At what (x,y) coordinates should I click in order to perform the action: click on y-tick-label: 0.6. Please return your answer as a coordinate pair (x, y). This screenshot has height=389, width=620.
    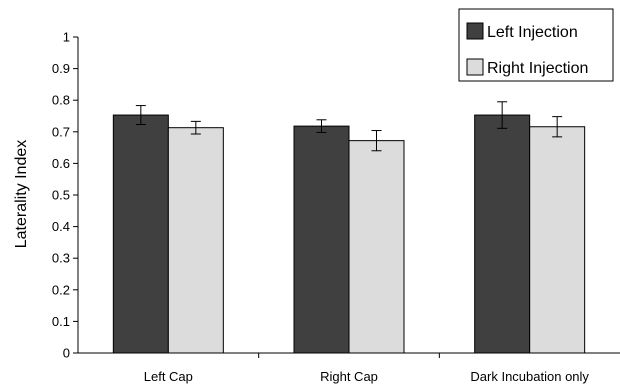
    Looking at the image, I should click on (61, 163).